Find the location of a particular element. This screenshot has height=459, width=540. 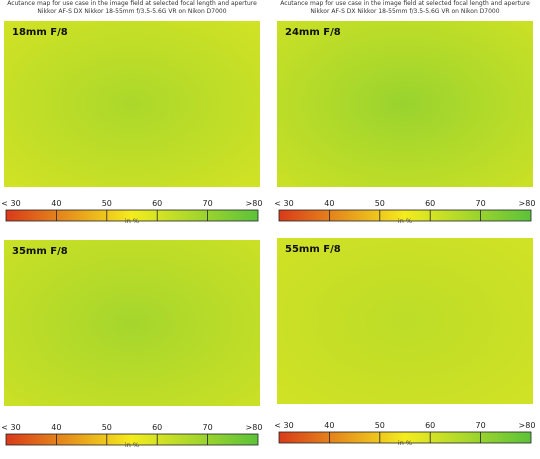

focal-aperture-label: 24mm F/8 is located at coordinates (313, 32).